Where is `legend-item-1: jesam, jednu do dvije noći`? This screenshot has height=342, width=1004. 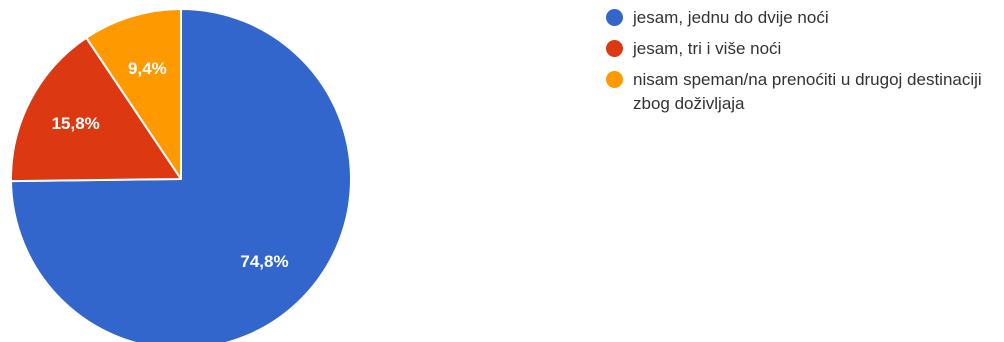
legend-item-1: jesam, jednu do dvije noći is located at coordinates (804, 18).